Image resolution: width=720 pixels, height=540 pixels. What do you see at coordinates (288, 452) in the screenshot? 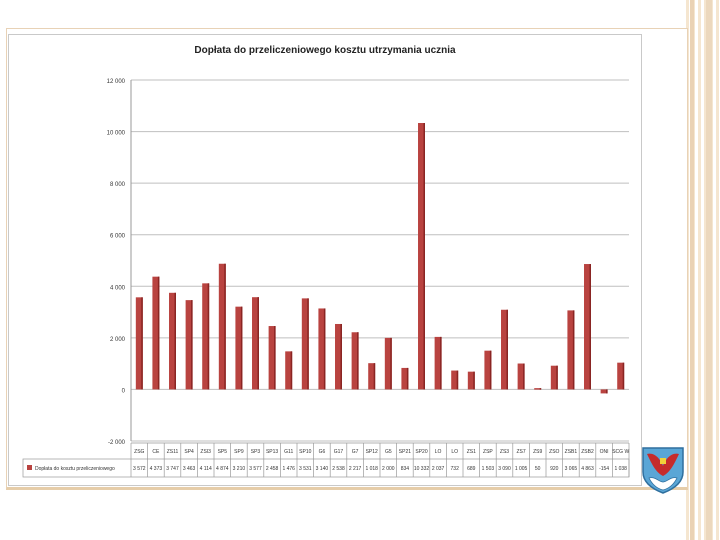
I see `category-label: G11` at bounding box center [288, 452].